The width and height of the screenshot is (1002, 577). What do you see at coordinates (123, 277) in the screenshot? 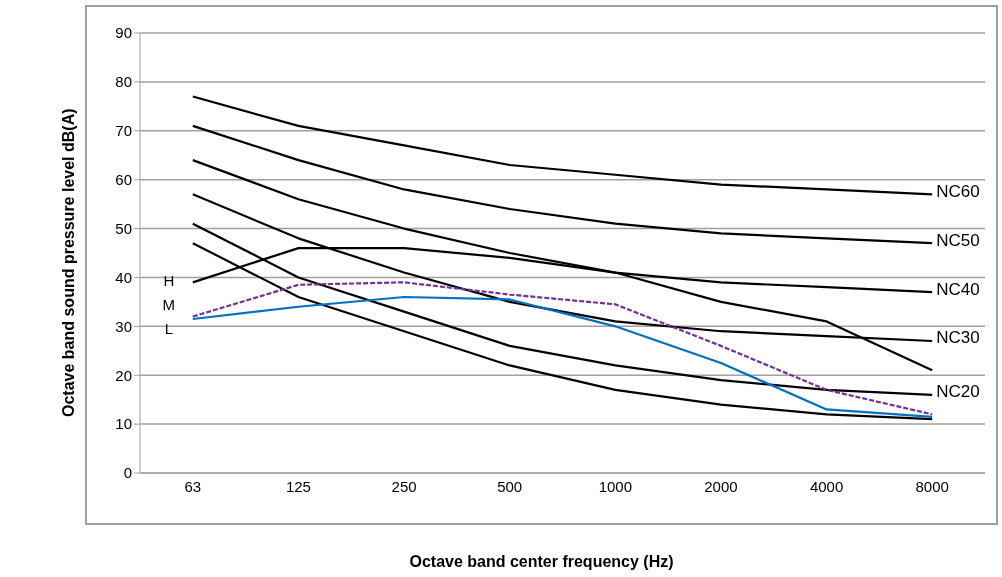
I see `y-tick-label: 40` at bounding box center [123, 277].